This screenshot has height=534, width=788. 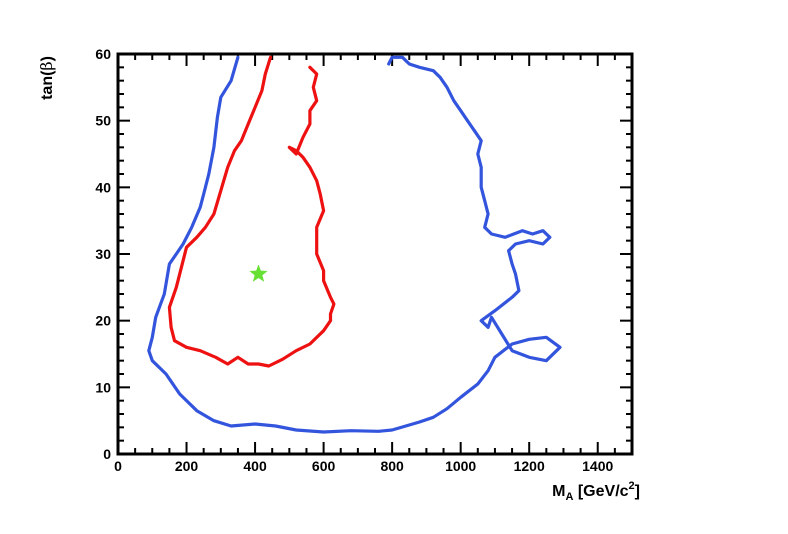 What do you see at coordinates (103, 387) in the screenshot?
I see `y-tick-label: 10` at bounding box center [103, 387].